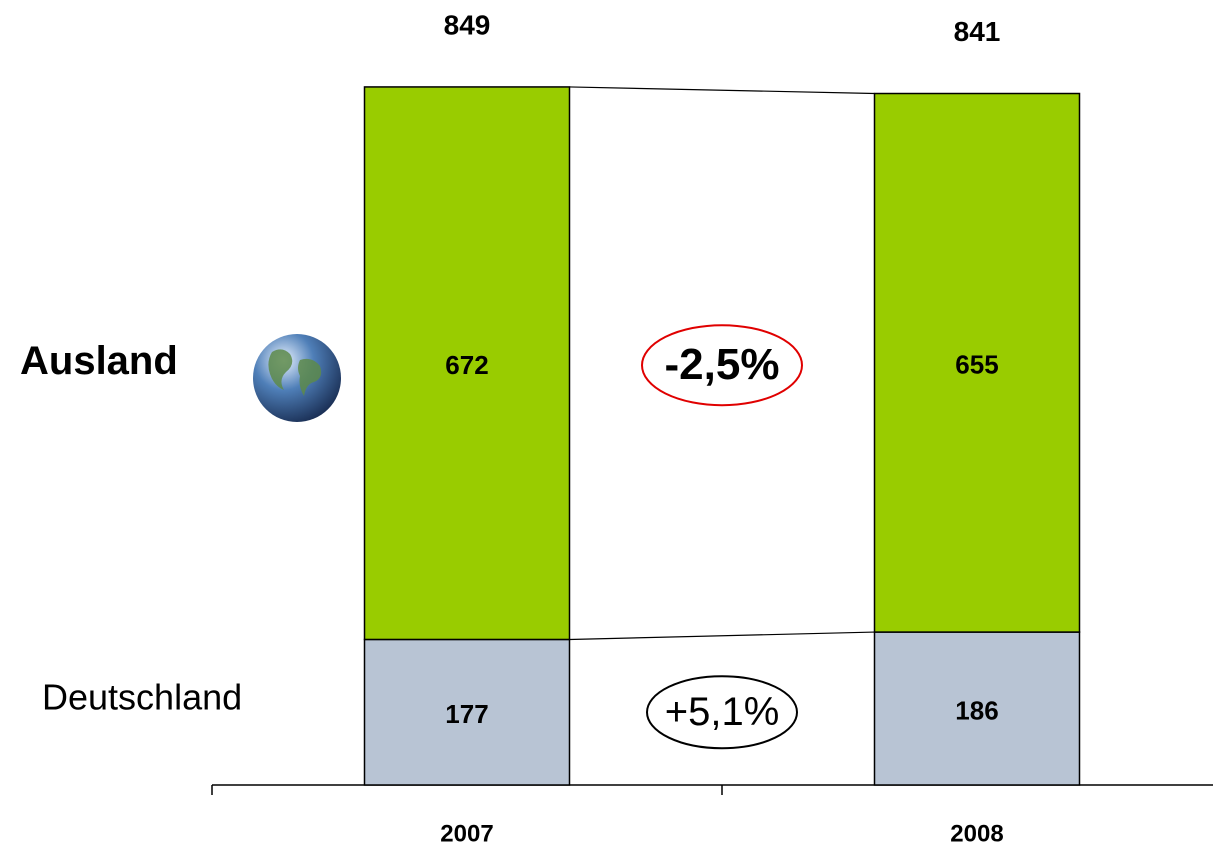  What do you see at coordinates (466, 833) in the screenshot?
I see `x-tick-label: 2007` at bounding box center [466, 833].